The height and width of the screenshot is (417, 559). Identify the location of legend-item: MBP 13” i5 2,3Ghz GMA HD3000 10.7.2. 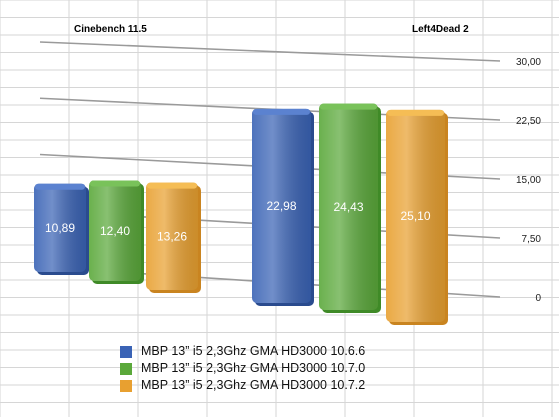
(242, 385).